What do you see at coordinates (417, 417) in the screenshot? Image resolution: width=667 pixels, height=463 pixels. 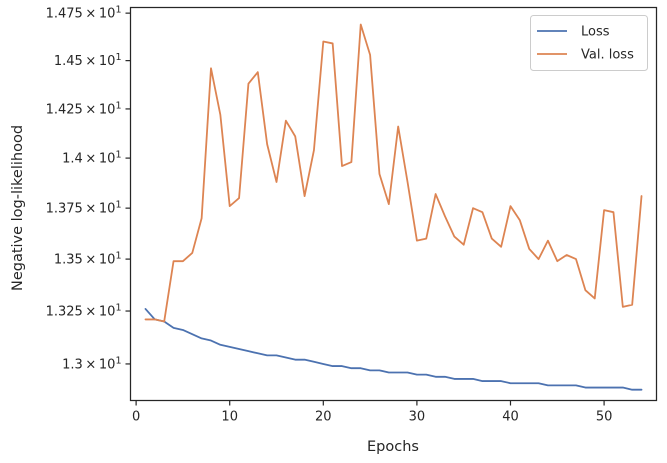 I see `x-tick-label: 30` at bounding box center [417, 417].